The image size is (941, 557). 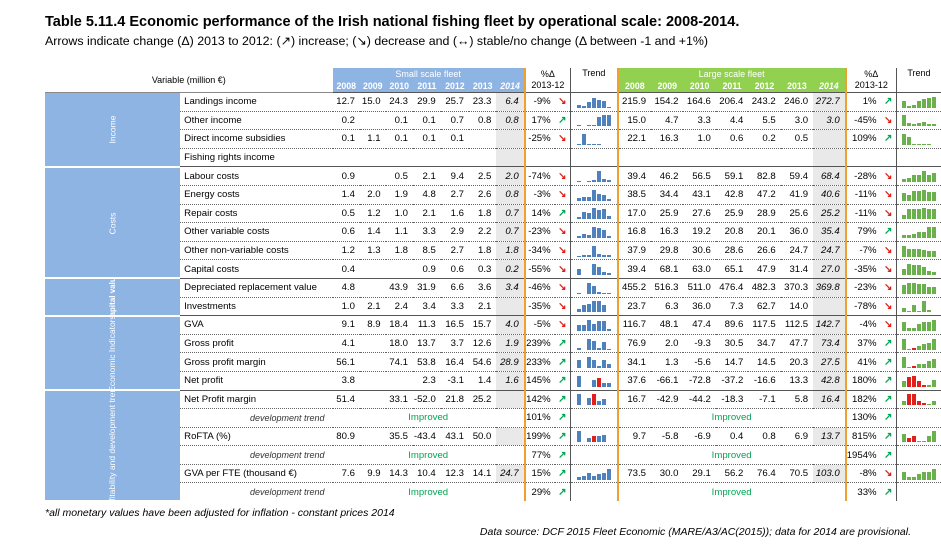 I want to click on ls-value-cell: -66.1, so click(x=667, y=380).